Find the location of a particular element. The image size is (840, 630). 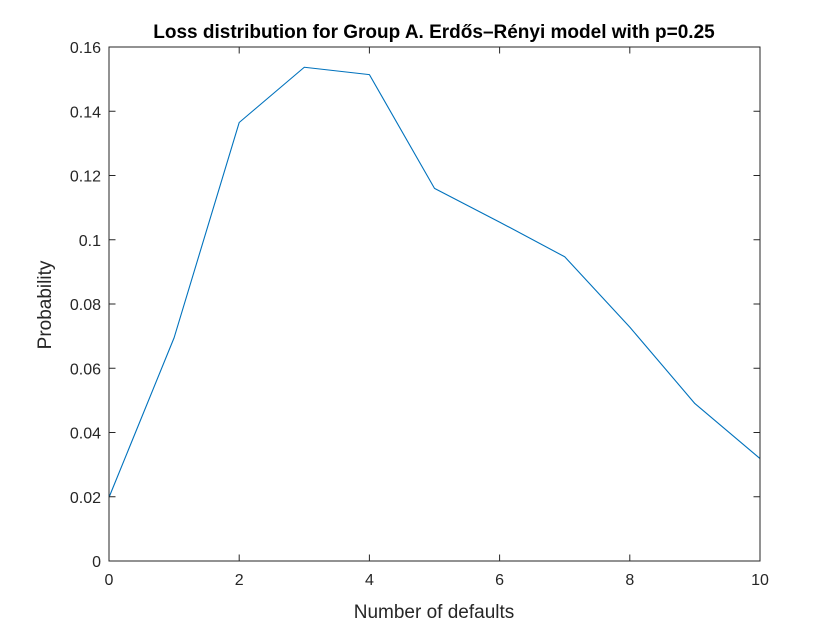

y-tick-label: 0.02 is located at coordinates (85, 498).